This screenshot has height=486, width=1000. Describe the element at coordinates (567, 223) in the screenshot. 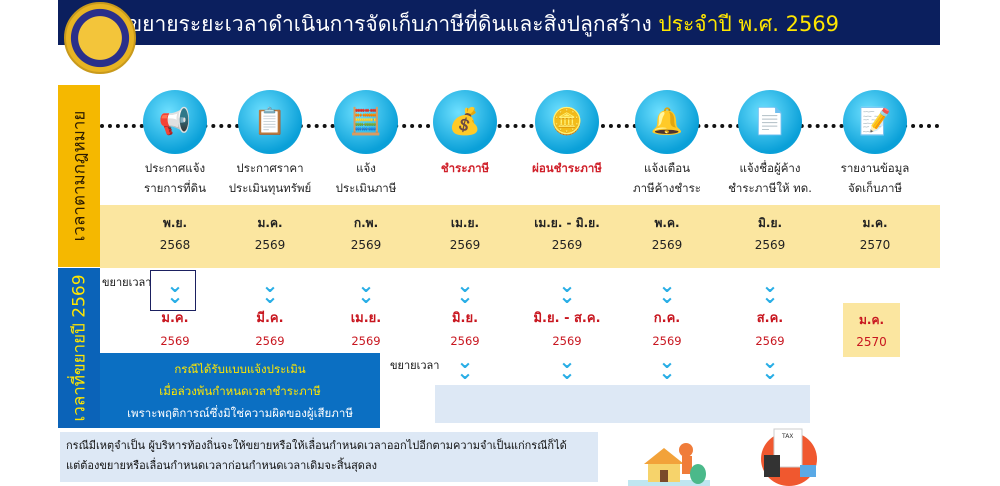

I see `legal-month: เม.ย. - มิ.ย.` at that location.